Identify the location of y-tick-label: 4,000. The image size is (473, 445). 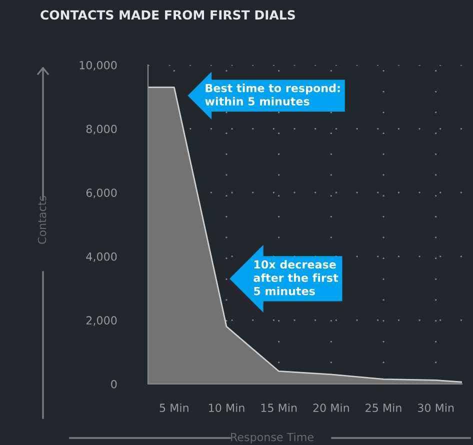
(101, 257).